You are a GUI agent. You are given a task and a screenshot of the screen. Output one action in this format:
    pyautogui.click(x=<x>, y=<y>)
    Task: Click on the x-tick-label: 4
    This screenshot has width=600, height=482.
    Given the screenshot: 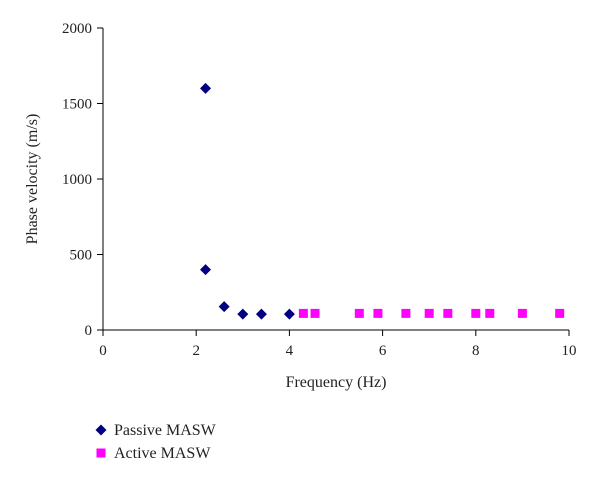 What is the action you would take?
    pyautogui.click(x=290, y=351)
    